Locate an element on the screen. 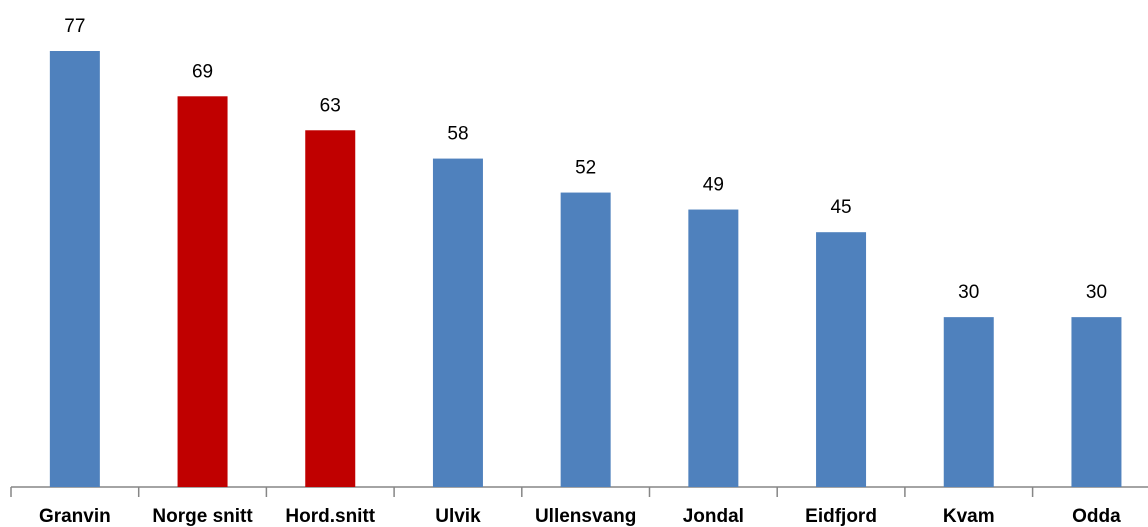 Image resolution: width=1148 pixels, height=527 pixels. x-tick-label: Hord.snitt is located at coordinates (330, 516).